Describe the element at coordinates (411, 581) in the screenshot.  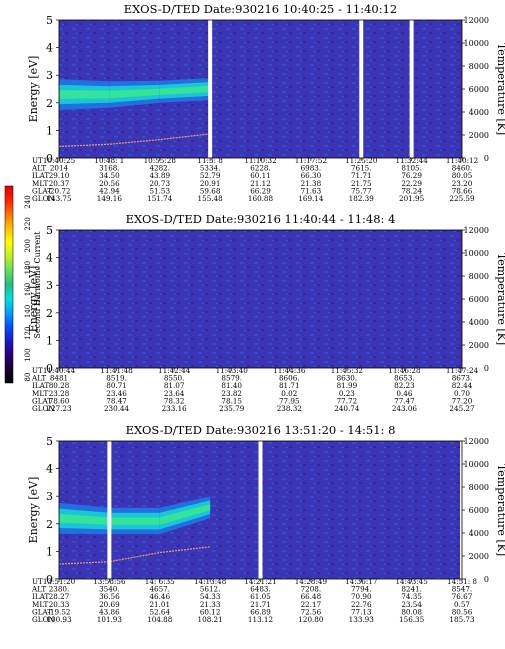
I see `orbit-cell: 14:43:45` at that location.